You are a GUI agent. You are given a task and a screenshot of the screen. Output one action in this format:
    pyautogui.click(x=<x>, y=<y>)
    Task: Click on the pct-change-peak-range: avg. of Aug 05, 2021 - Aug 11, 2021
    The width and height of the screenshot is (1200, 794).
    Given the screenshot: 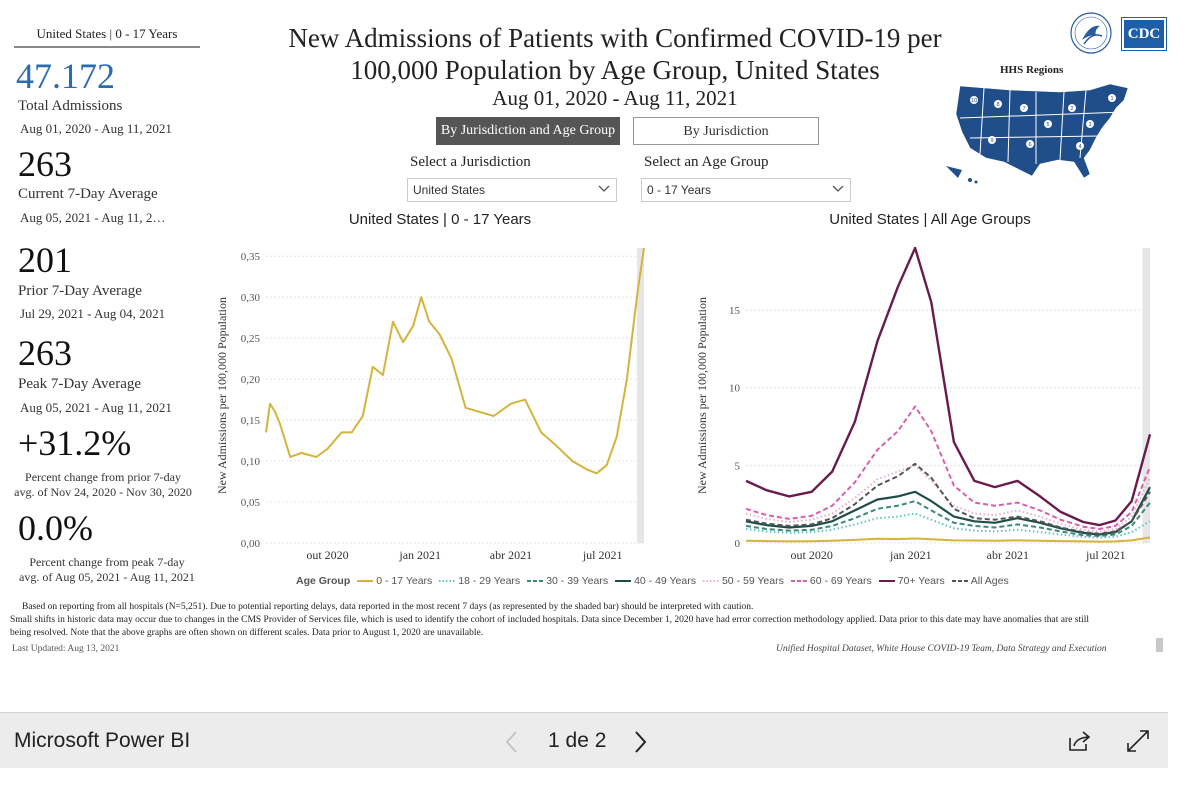 What is the action you would take?
    pyautogui.click(x=107, y=577)
    